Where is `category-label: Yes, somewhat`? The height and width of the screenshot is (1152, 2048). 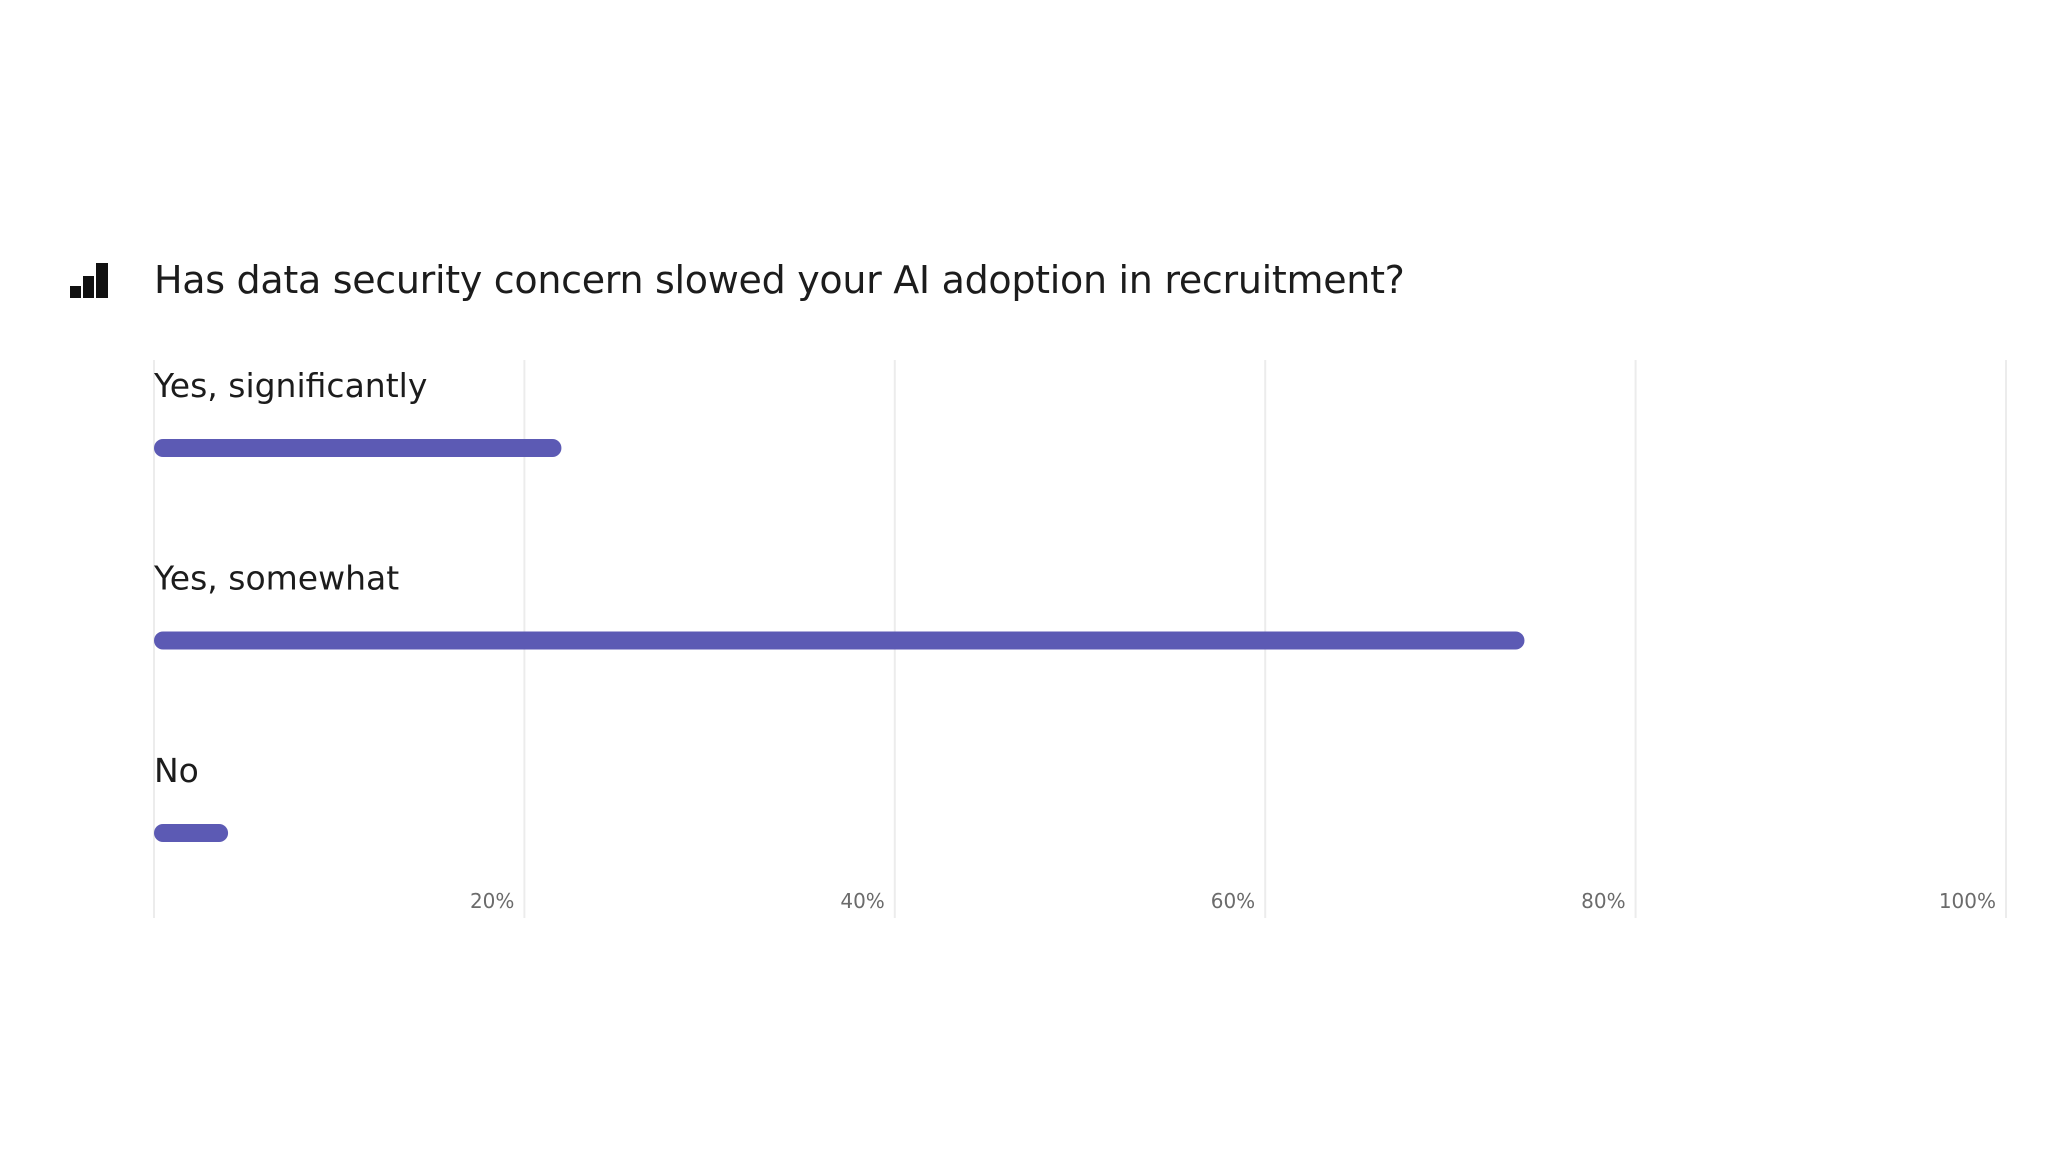 category-label: Yes, somewhat is located at coordinates (276, 578).